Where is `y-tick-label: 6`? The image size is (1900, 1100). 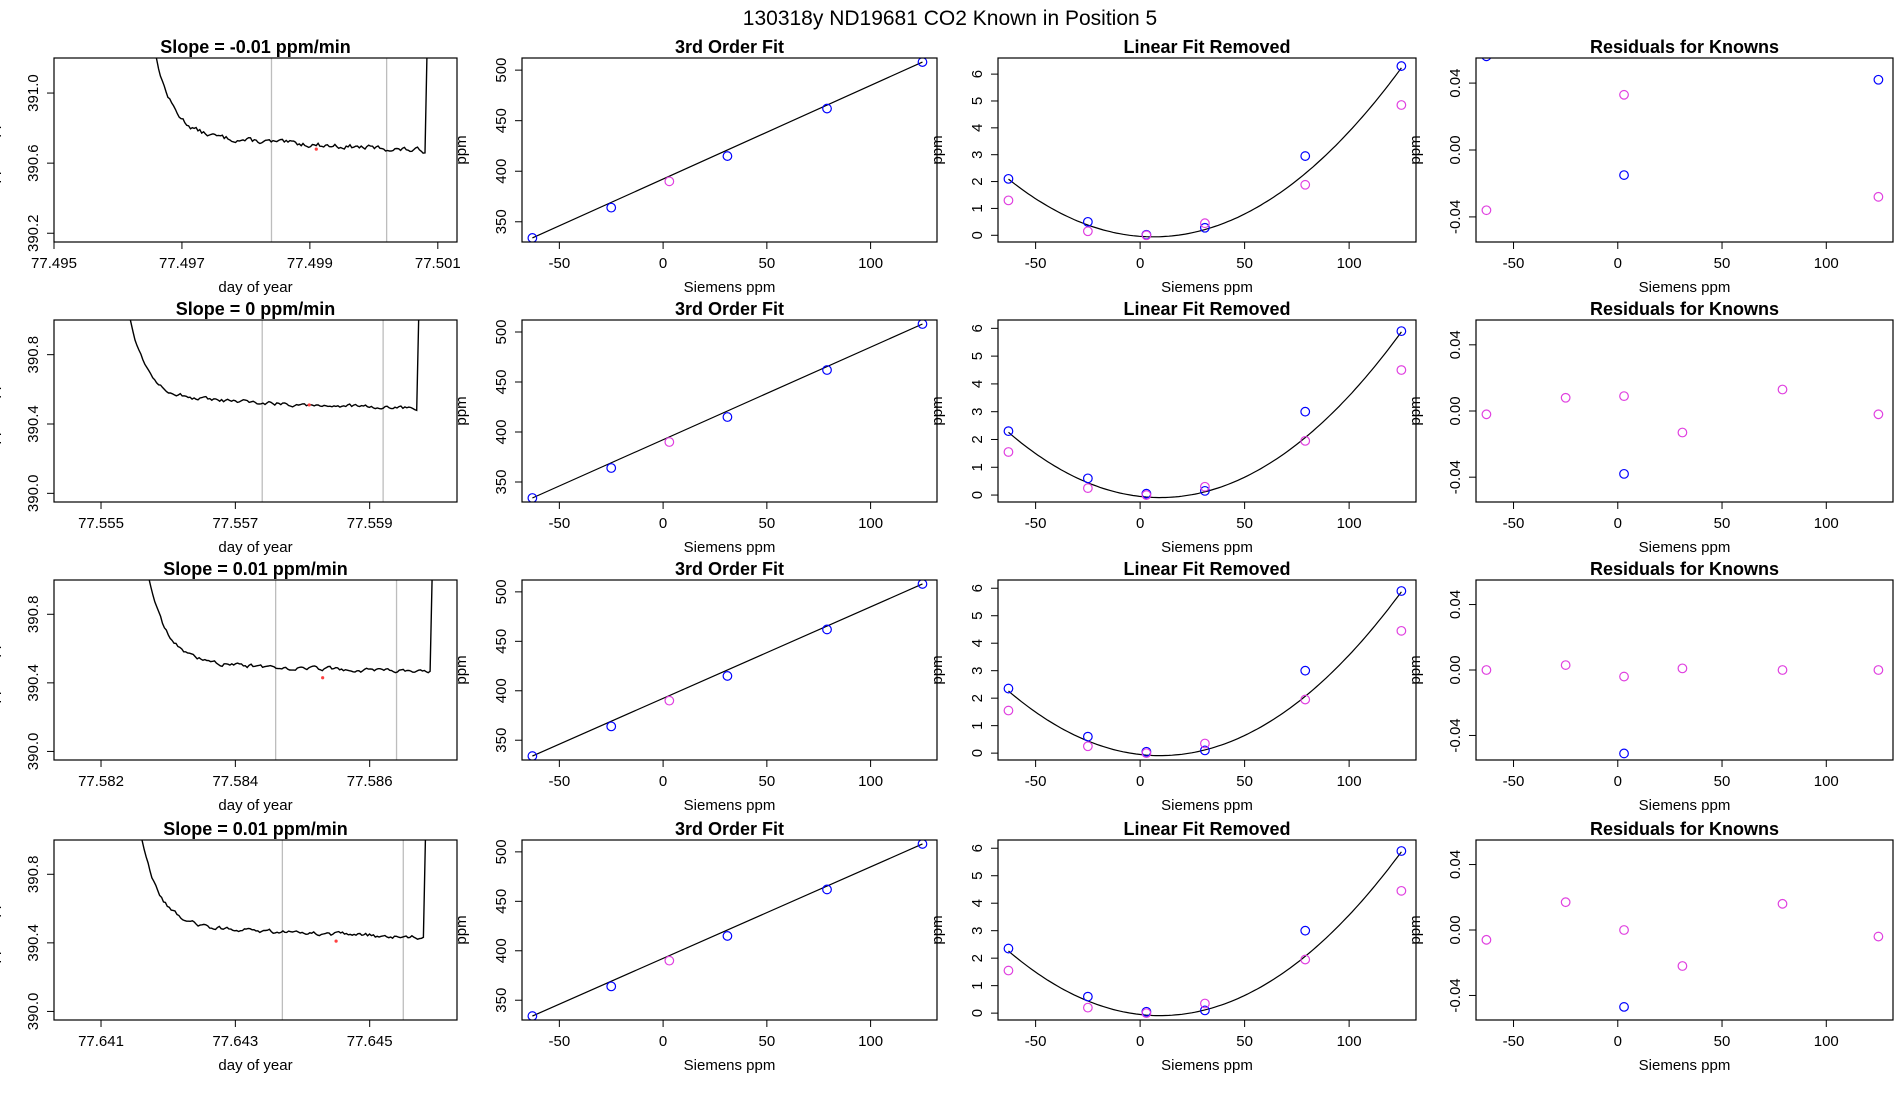
y-tick-label: 6 is located at coordinates (977, 588).